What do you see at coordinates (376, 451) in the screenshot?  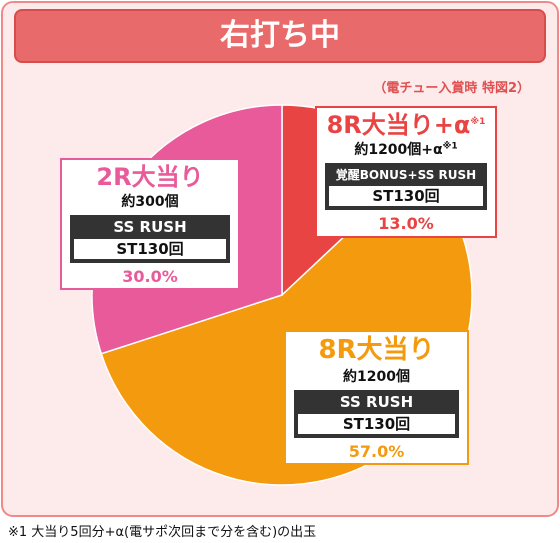 I see `slice-percent: 57.0%` at bounding box center [376, 451].